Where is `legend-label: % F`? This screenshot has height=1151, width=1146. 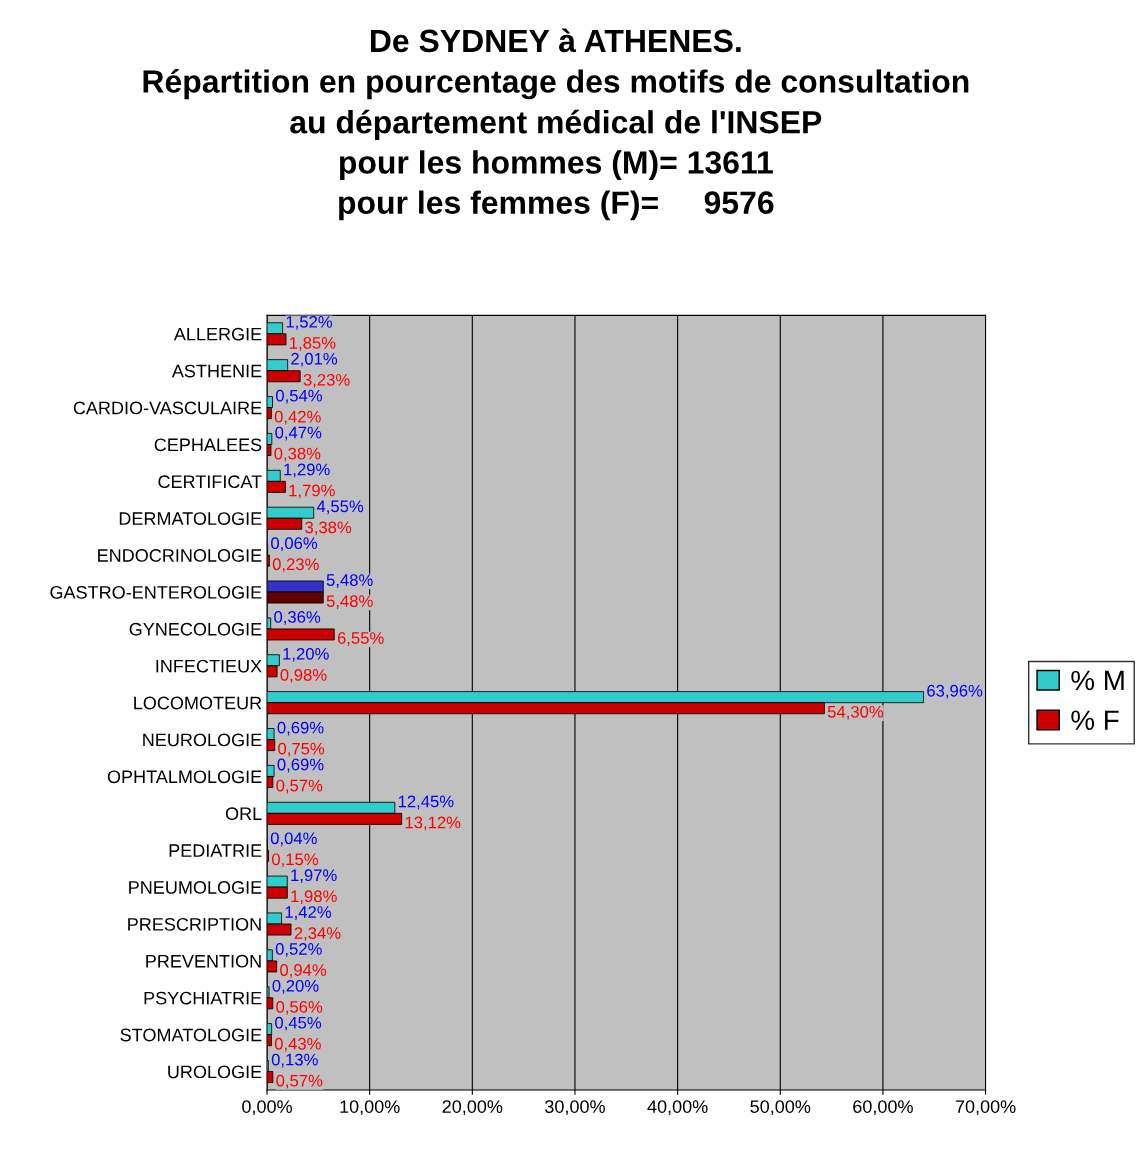
legend-label: % F is located at coordinates (1095, 720).